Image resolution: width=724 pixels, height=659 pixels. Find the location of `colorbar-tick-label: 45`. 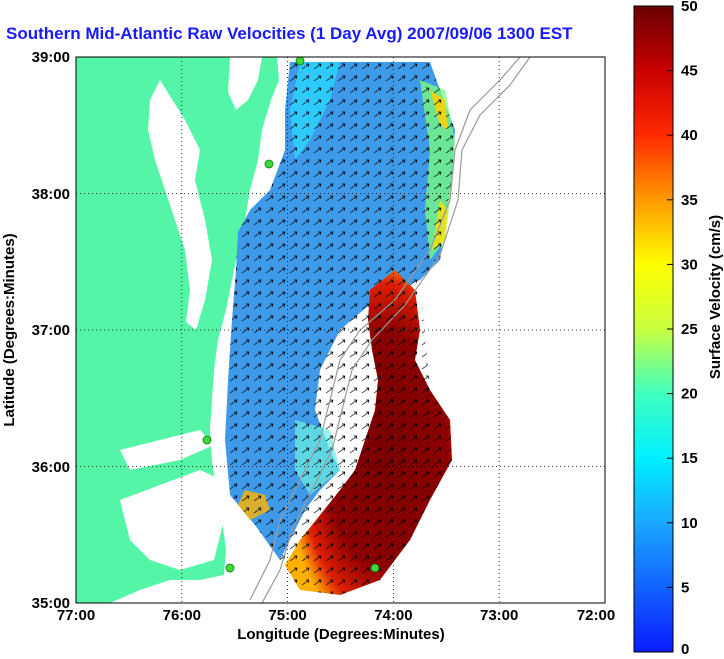

colorbar-tick-label: 45 is located at coordinates (689, 71).